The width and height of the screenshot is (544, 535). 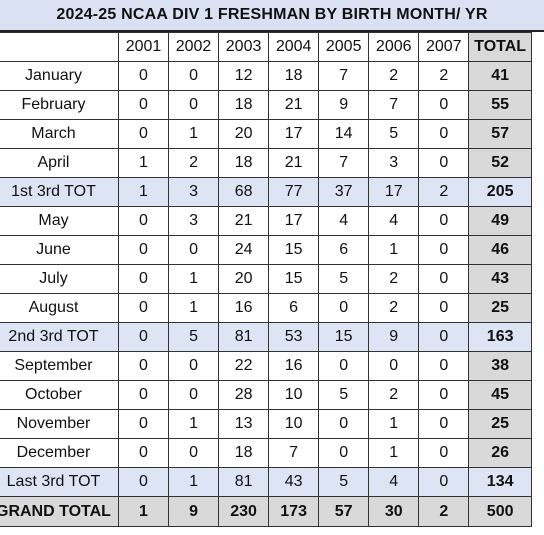 I want to click on table-cell: 3, so click(x=194, y=221).